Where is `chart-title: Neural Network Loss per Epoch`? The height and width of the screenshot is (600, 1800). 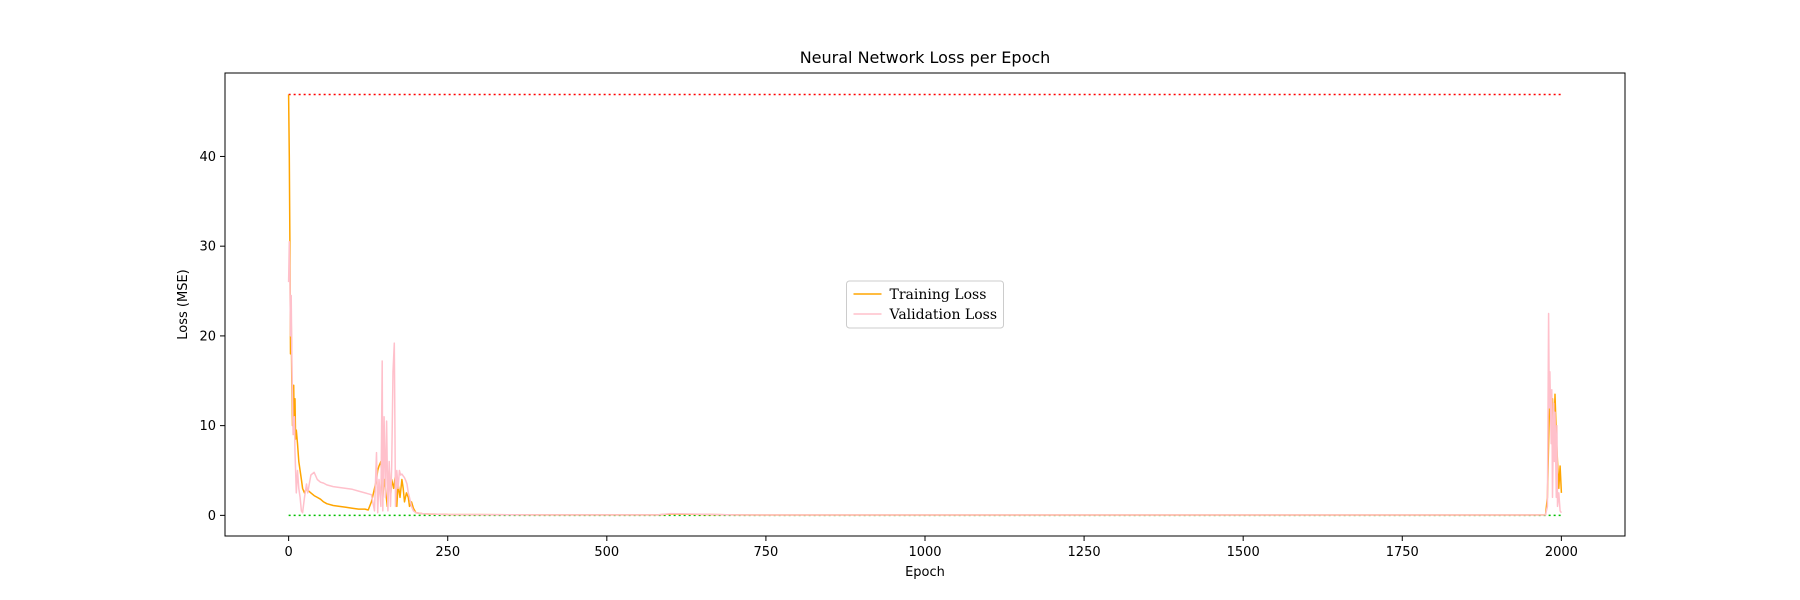 chart-title: Neural Network Loss per Epoch is located at coordinates (925, 57).